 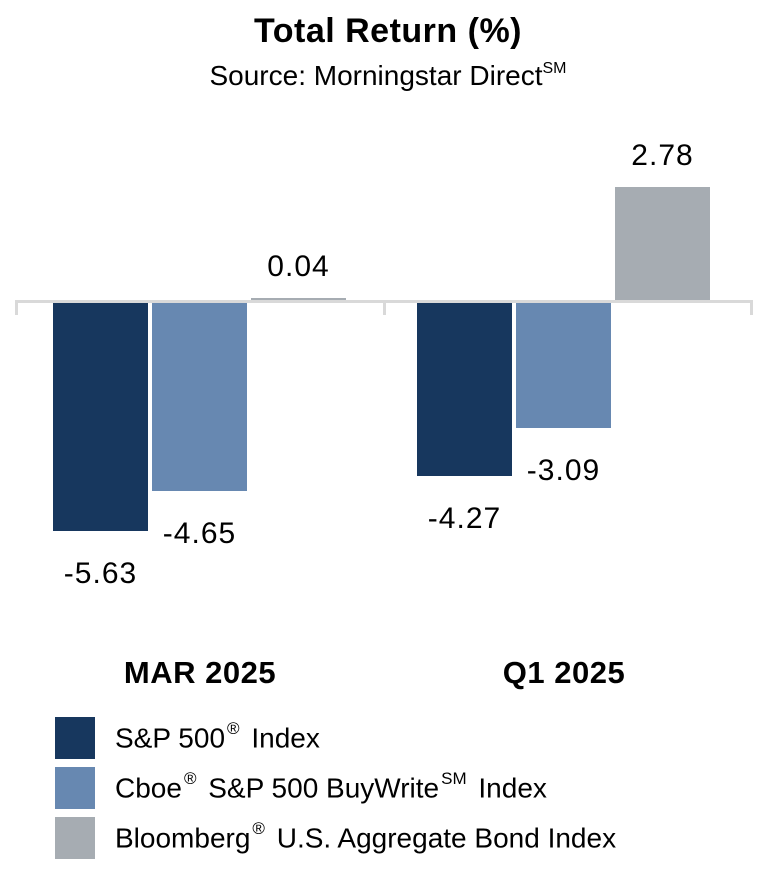 I want to click on bar-sp500-q12025, so click(x=464, y=389).